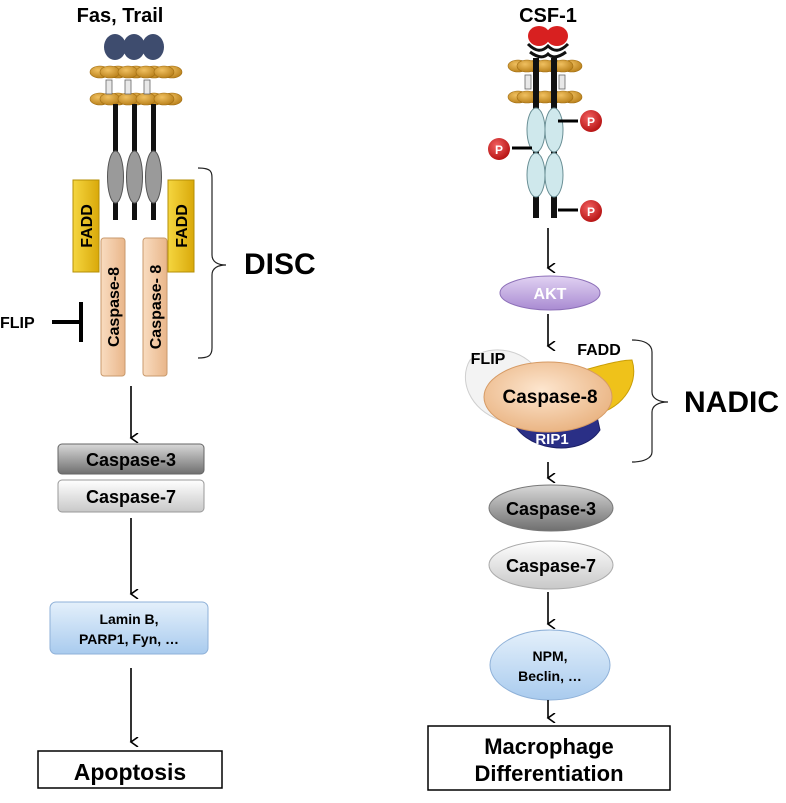  I want to click on apoptosis-box: Apoptosis, so click(130, 769).